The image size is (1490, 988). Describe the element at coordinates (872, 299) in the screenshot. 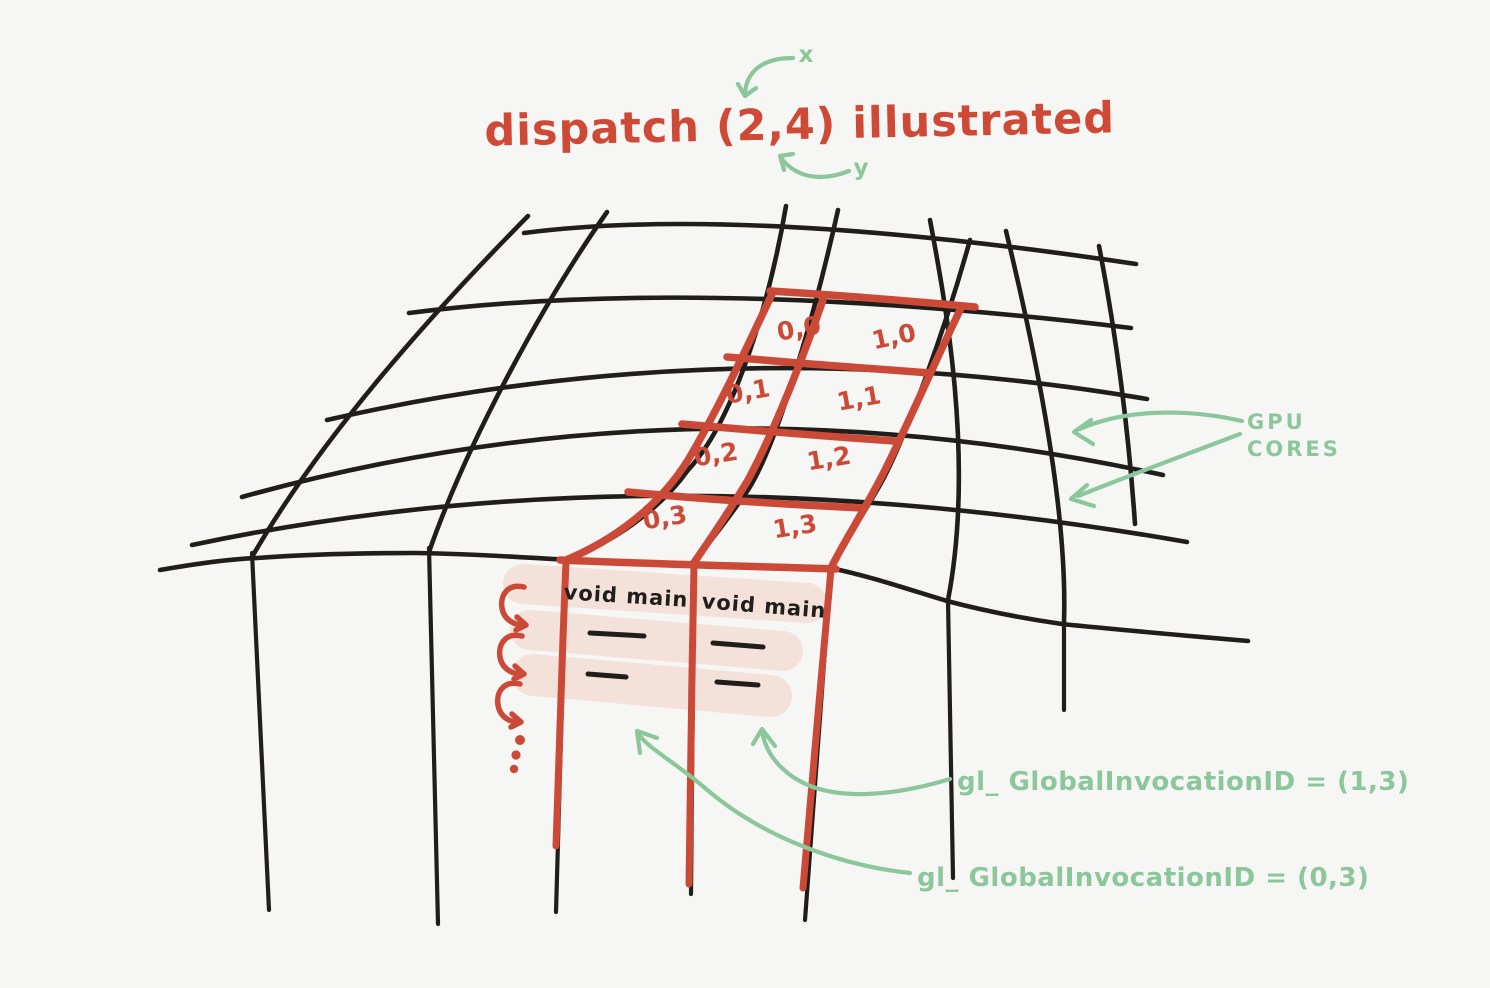

I see `dispatch-strip-top-edge` at that location.